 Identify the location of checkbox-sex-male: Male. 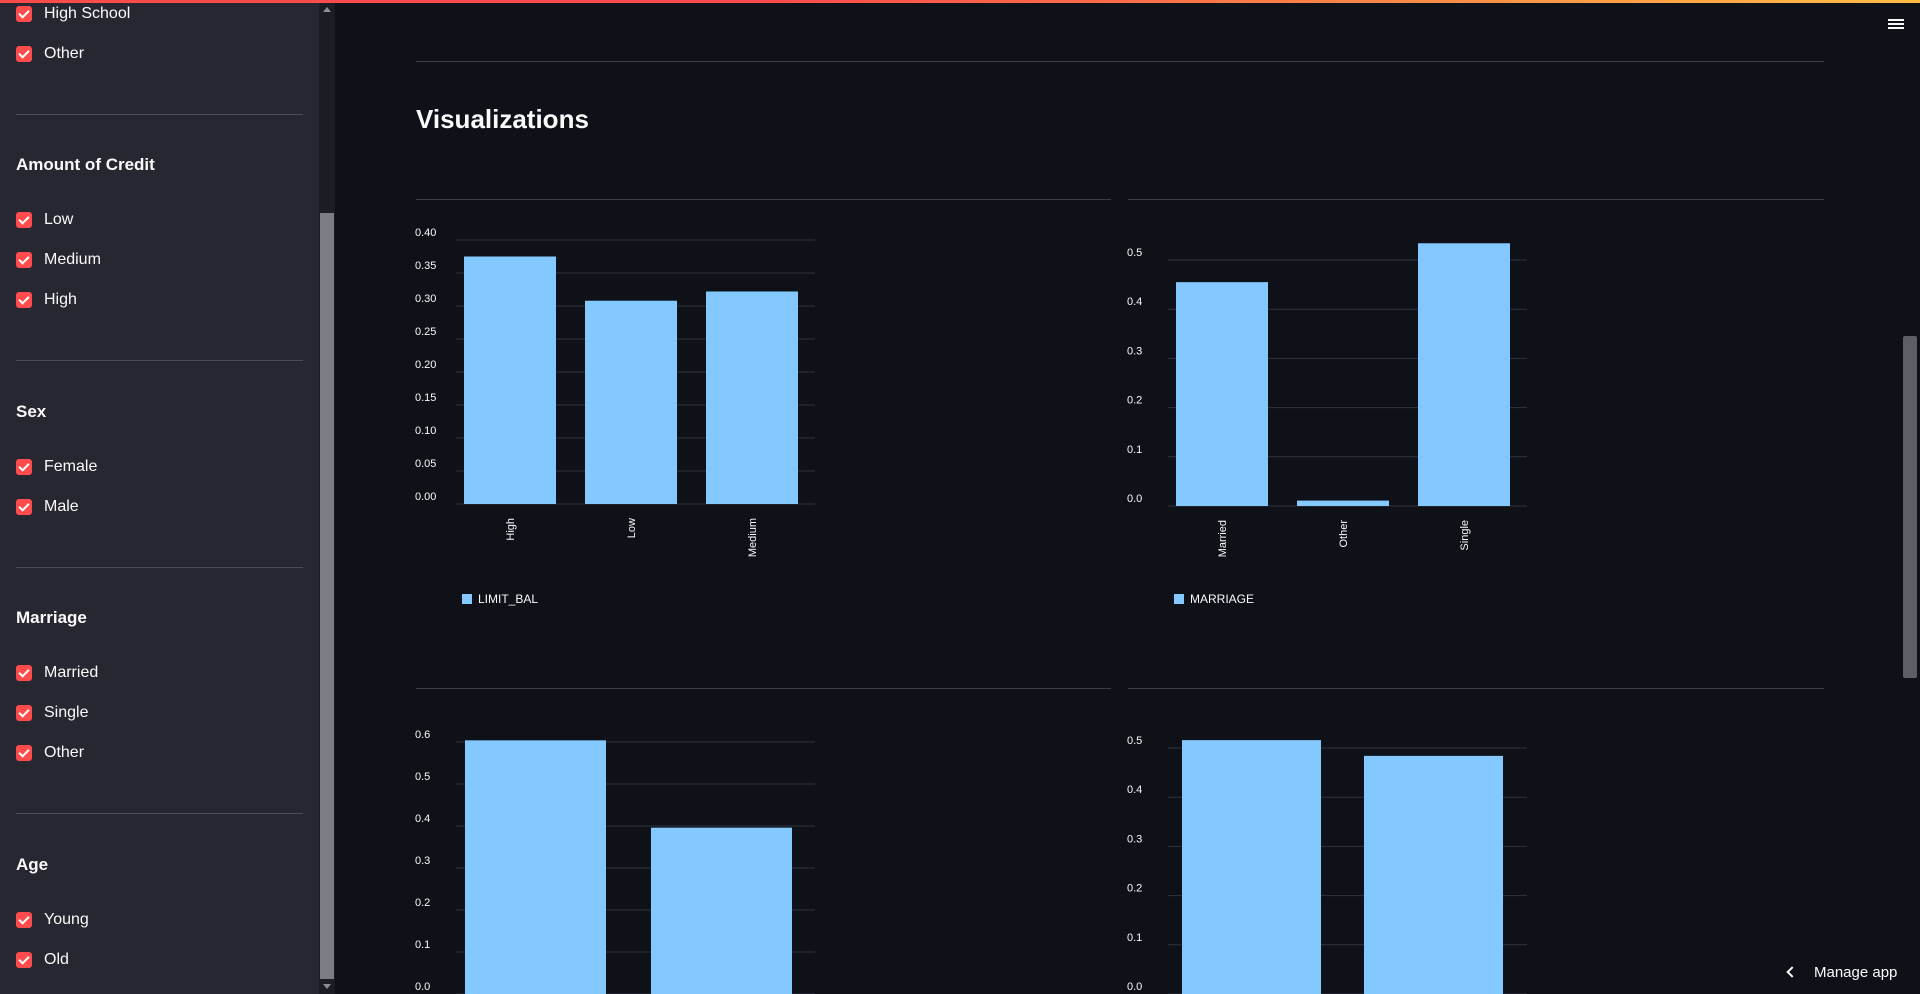
(47, 507).